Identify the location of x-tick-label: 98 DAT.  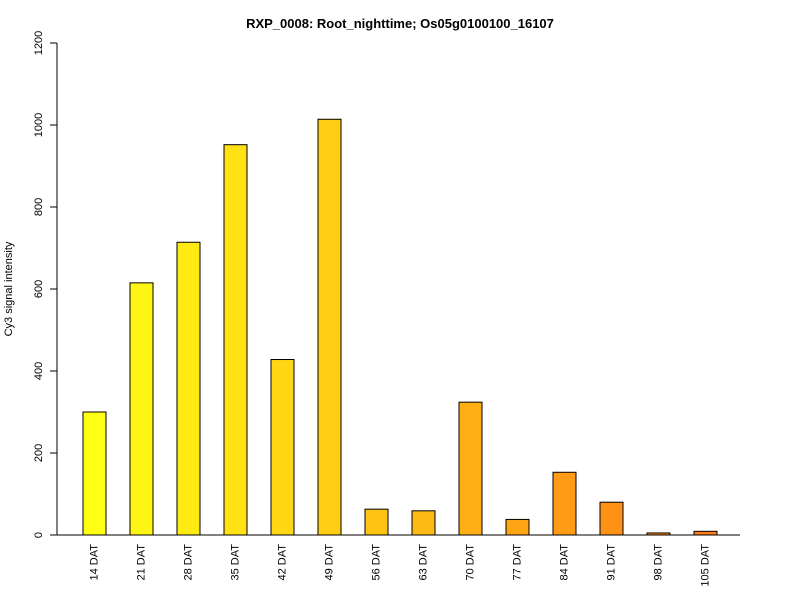
(658, 562).